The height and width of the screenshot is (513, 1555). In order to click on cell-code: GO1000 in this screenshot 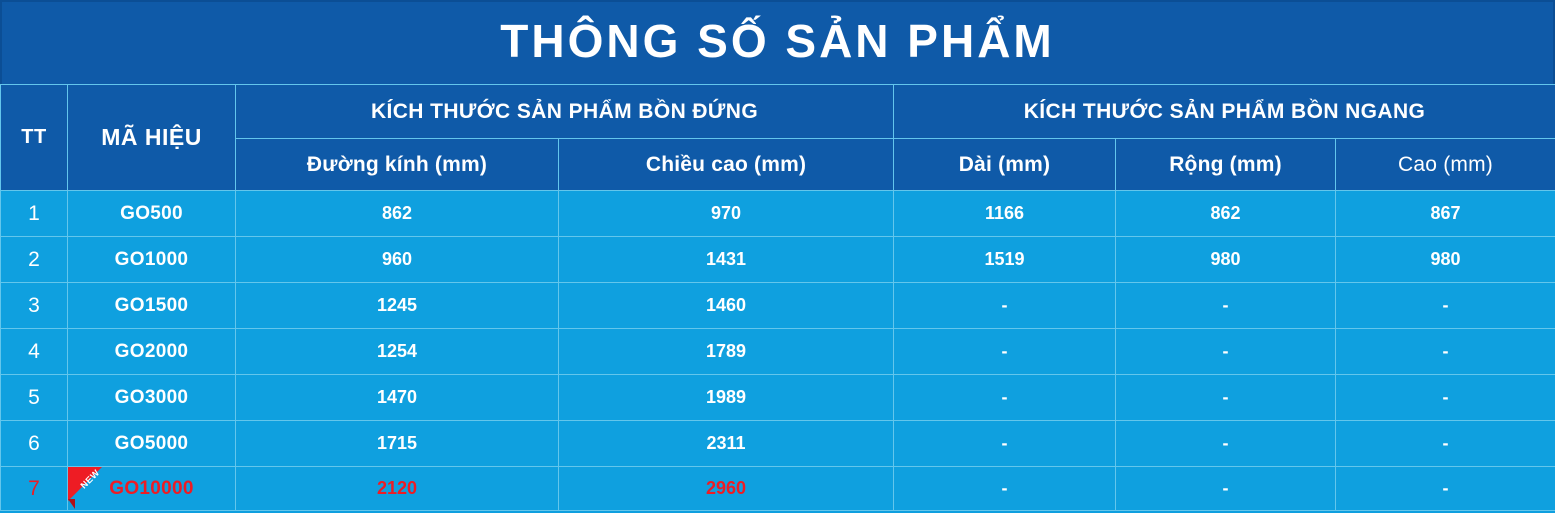, I will do `click(152, 260)`.